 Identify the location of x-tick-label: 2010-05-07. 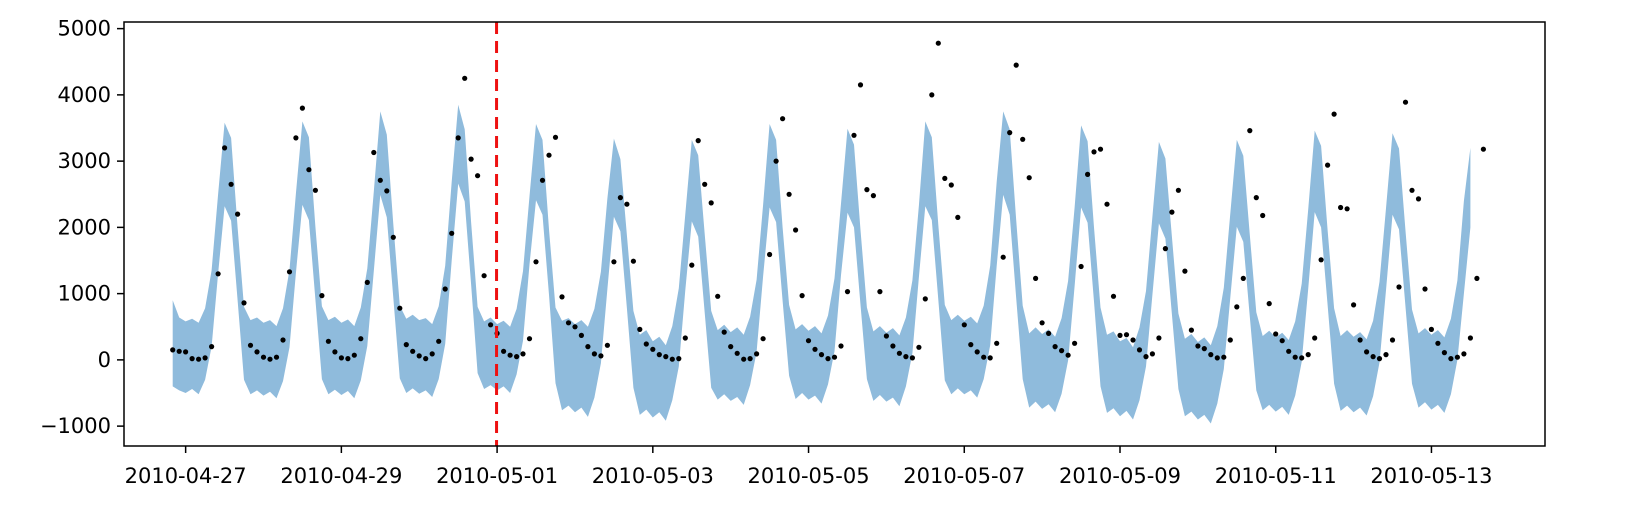
(964, 476).